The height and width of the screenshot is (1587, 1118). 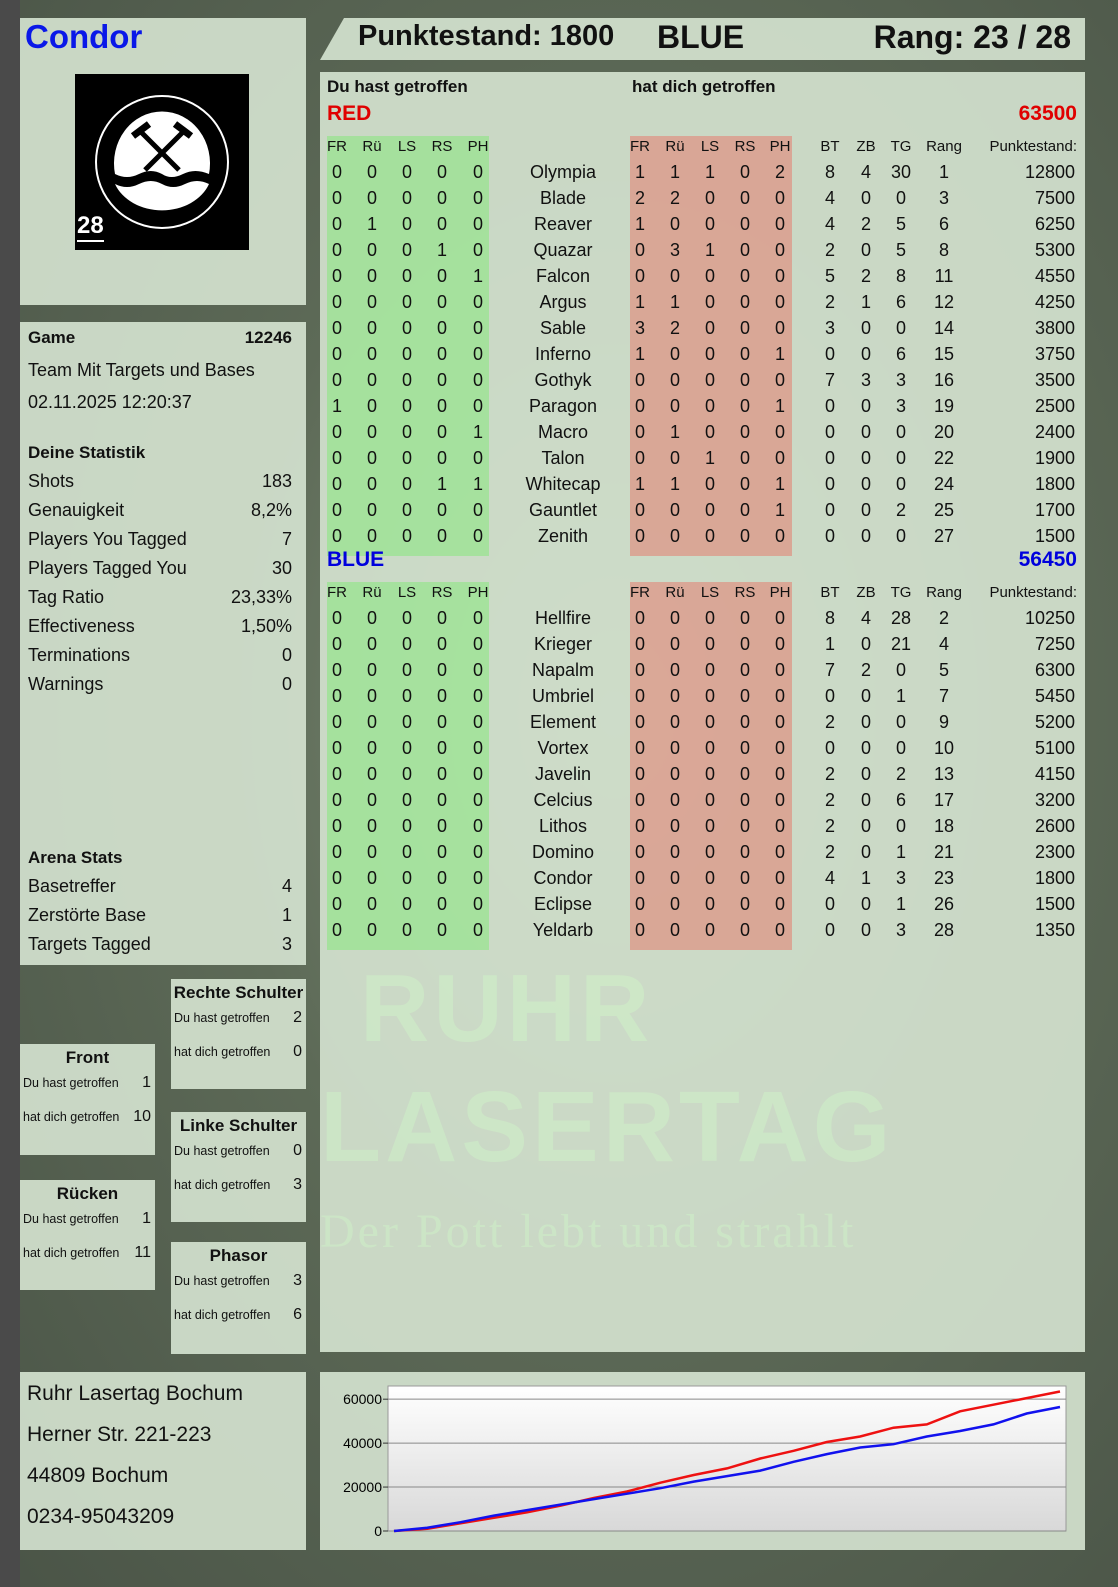 What do you see at coordinates (702, 279) in the screenshot?
I see `player-row: 0 0 0 0 1 Falcon 0 0 0 0 0 5 2 8 11 4550` at bounding box center [702, 279].